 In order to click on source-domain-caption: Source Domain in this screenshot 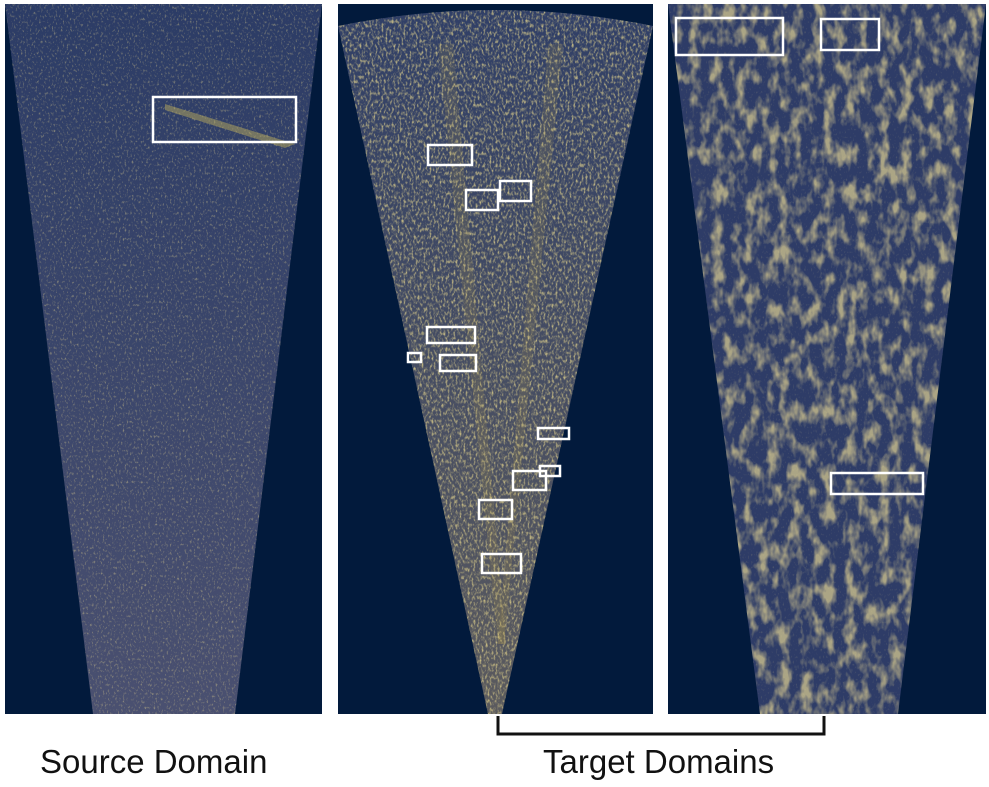, I will do `click(154, 761)`.